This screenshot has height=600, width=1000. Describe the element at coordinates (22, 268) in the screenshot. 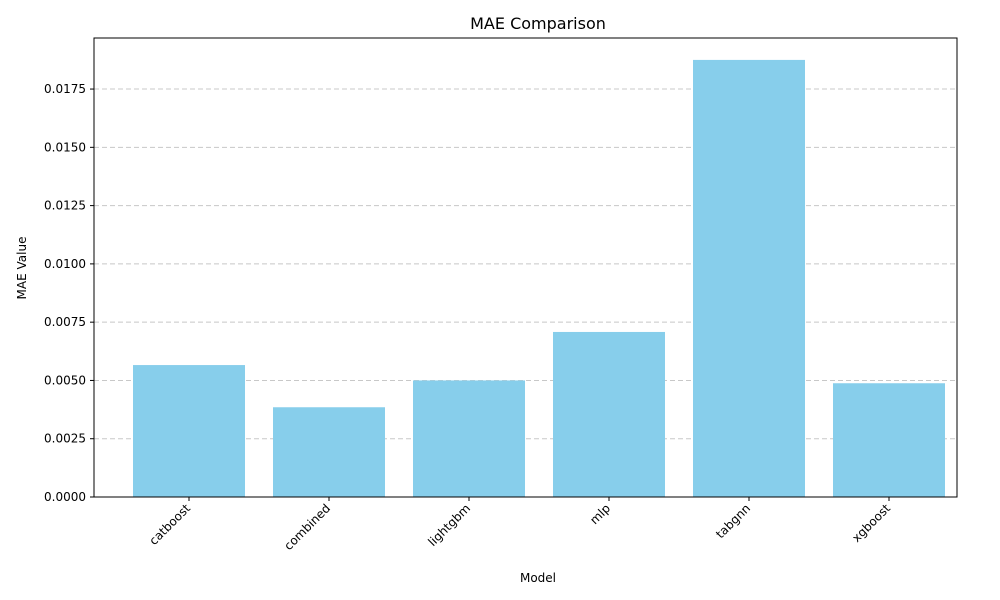

I see `y-axis-label: MAE Value` at that location.